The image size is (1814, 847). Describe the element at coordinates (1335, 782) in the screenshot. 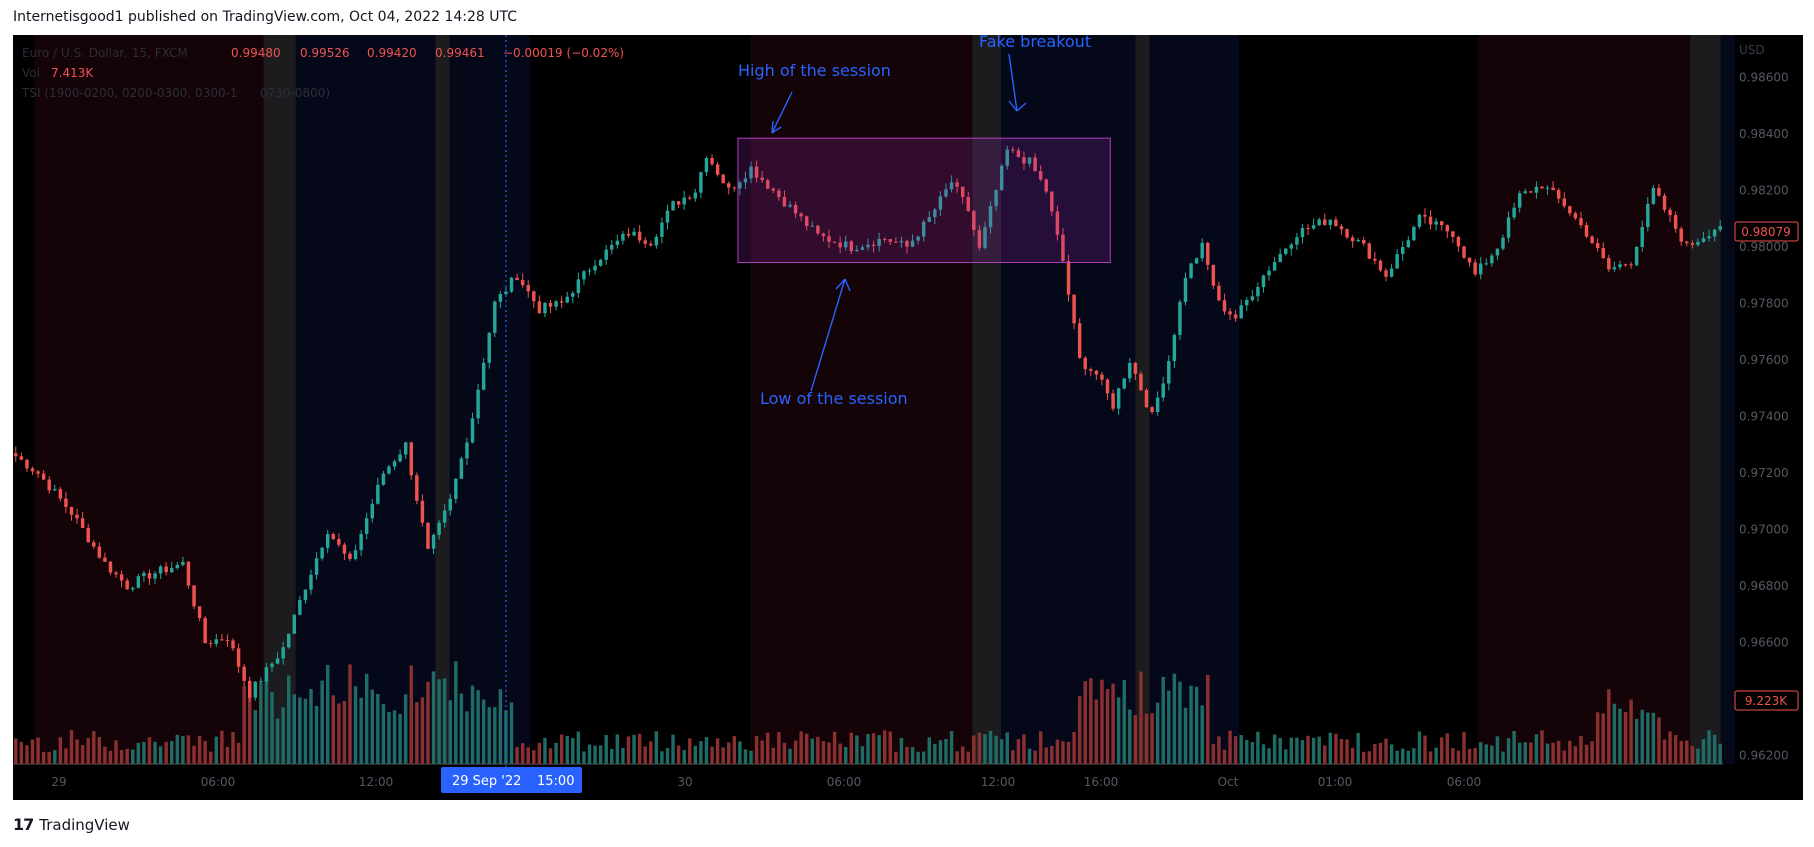

I see `time-tick-label: 01:00` at that location.